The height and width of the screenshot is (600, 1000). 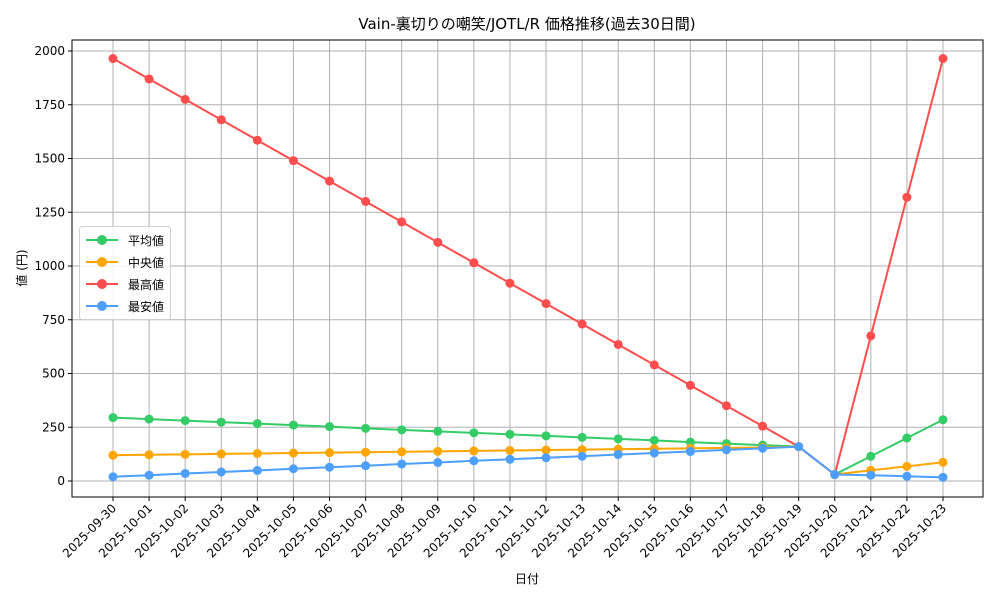 I want to click on y-tick-label: 2000, so click(x=49, y=51).